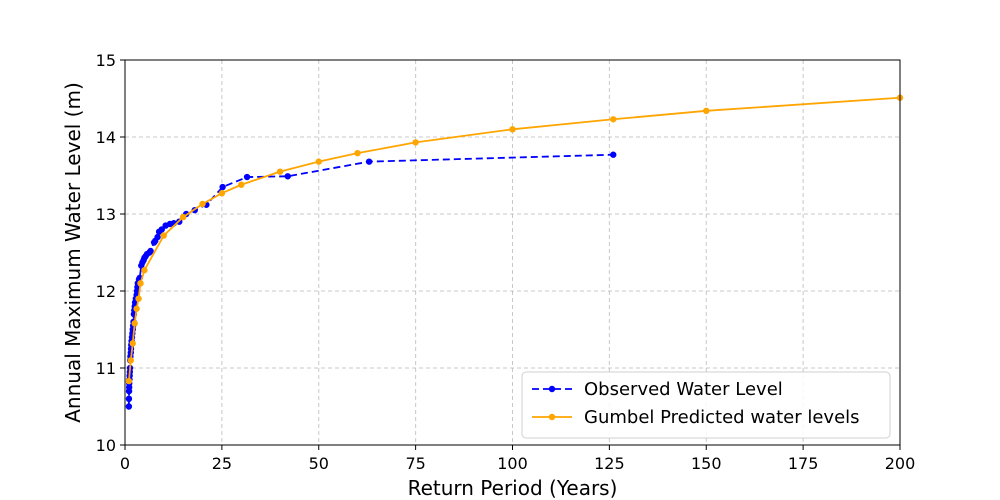 The width and height of the screenshot is (1000, 500). What do you see at coordinates (415, 463) in the screenshot?
I see `x-tick-label: 75` at bounding box center [415, 463].